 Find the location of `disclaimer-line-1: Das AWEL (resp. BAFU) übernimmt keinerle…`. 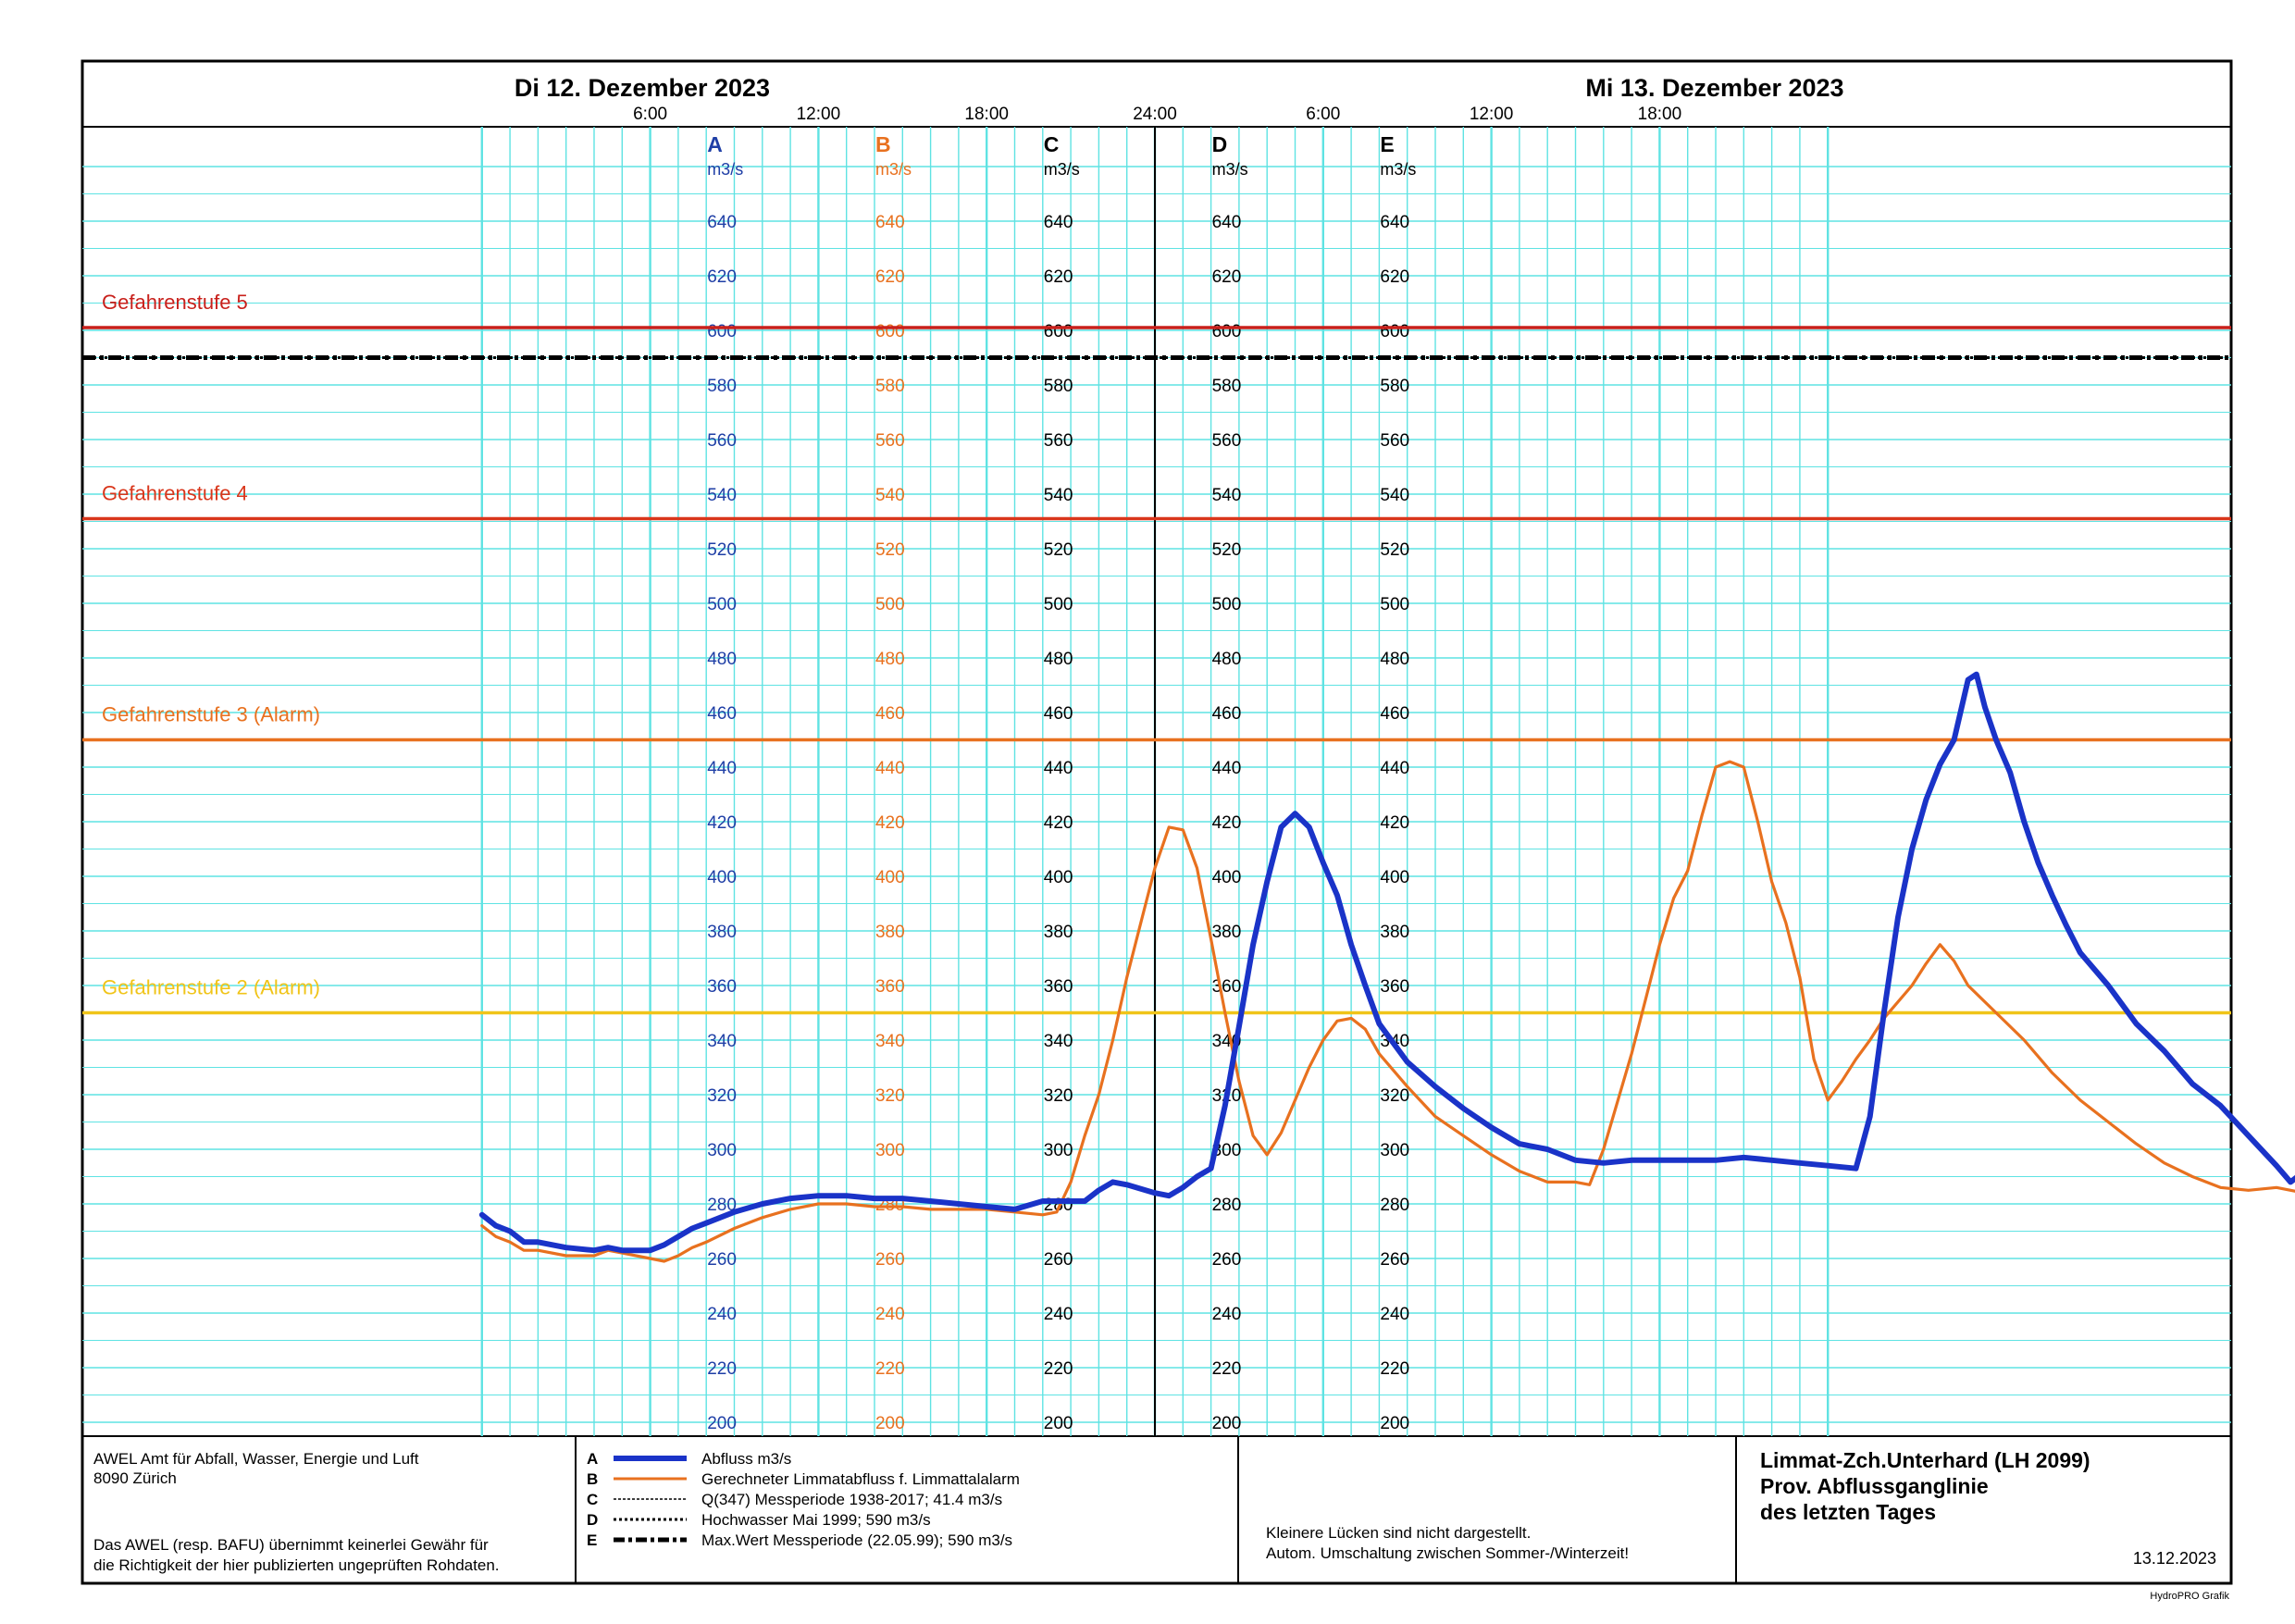

disclaimer-line-1: Das AWEL (resp. BAFU) übernimmt keinerle… is located at coordinates (291, 1545).